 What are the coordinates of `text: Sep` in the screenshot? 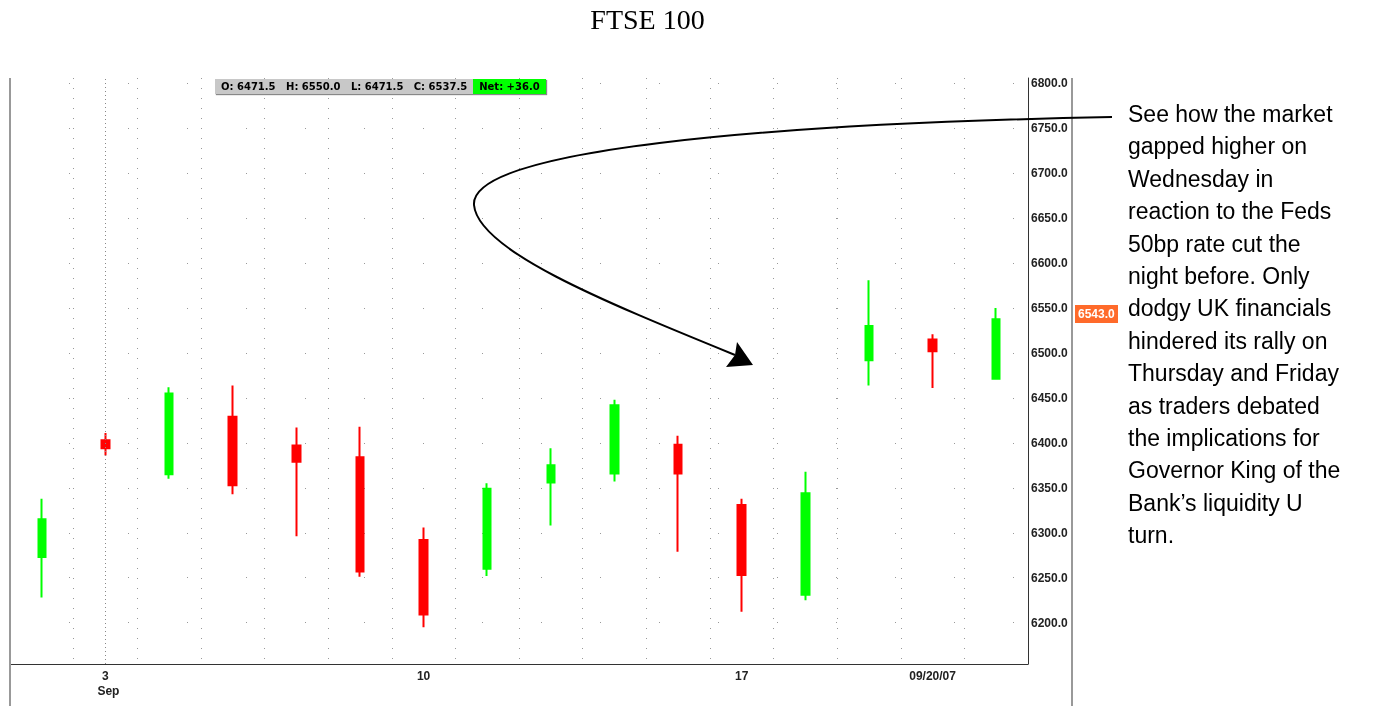 It's located at (108, 691).